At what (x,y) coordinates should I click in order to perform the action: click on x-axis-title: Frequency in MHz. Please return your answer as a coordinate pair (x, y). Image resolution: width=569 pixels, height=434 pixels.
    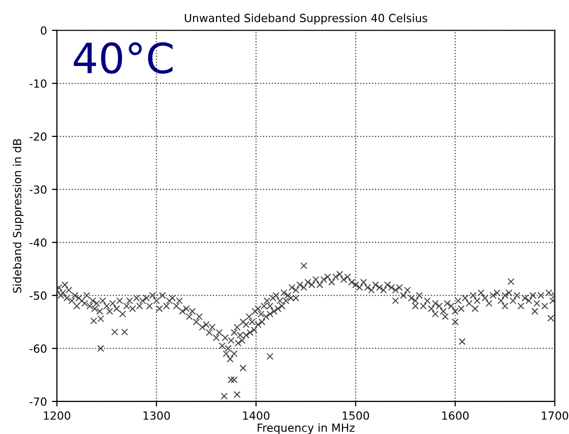
    Looking at the image, I should click on (306, 428).